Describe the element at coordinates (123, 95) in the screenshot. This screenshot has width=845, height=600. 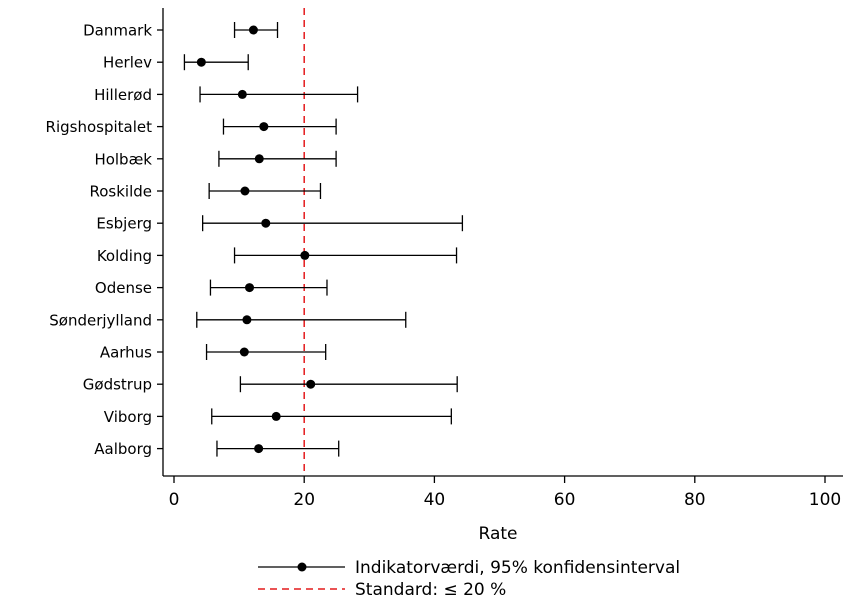
I see `category-label: Hillerød` at that location.